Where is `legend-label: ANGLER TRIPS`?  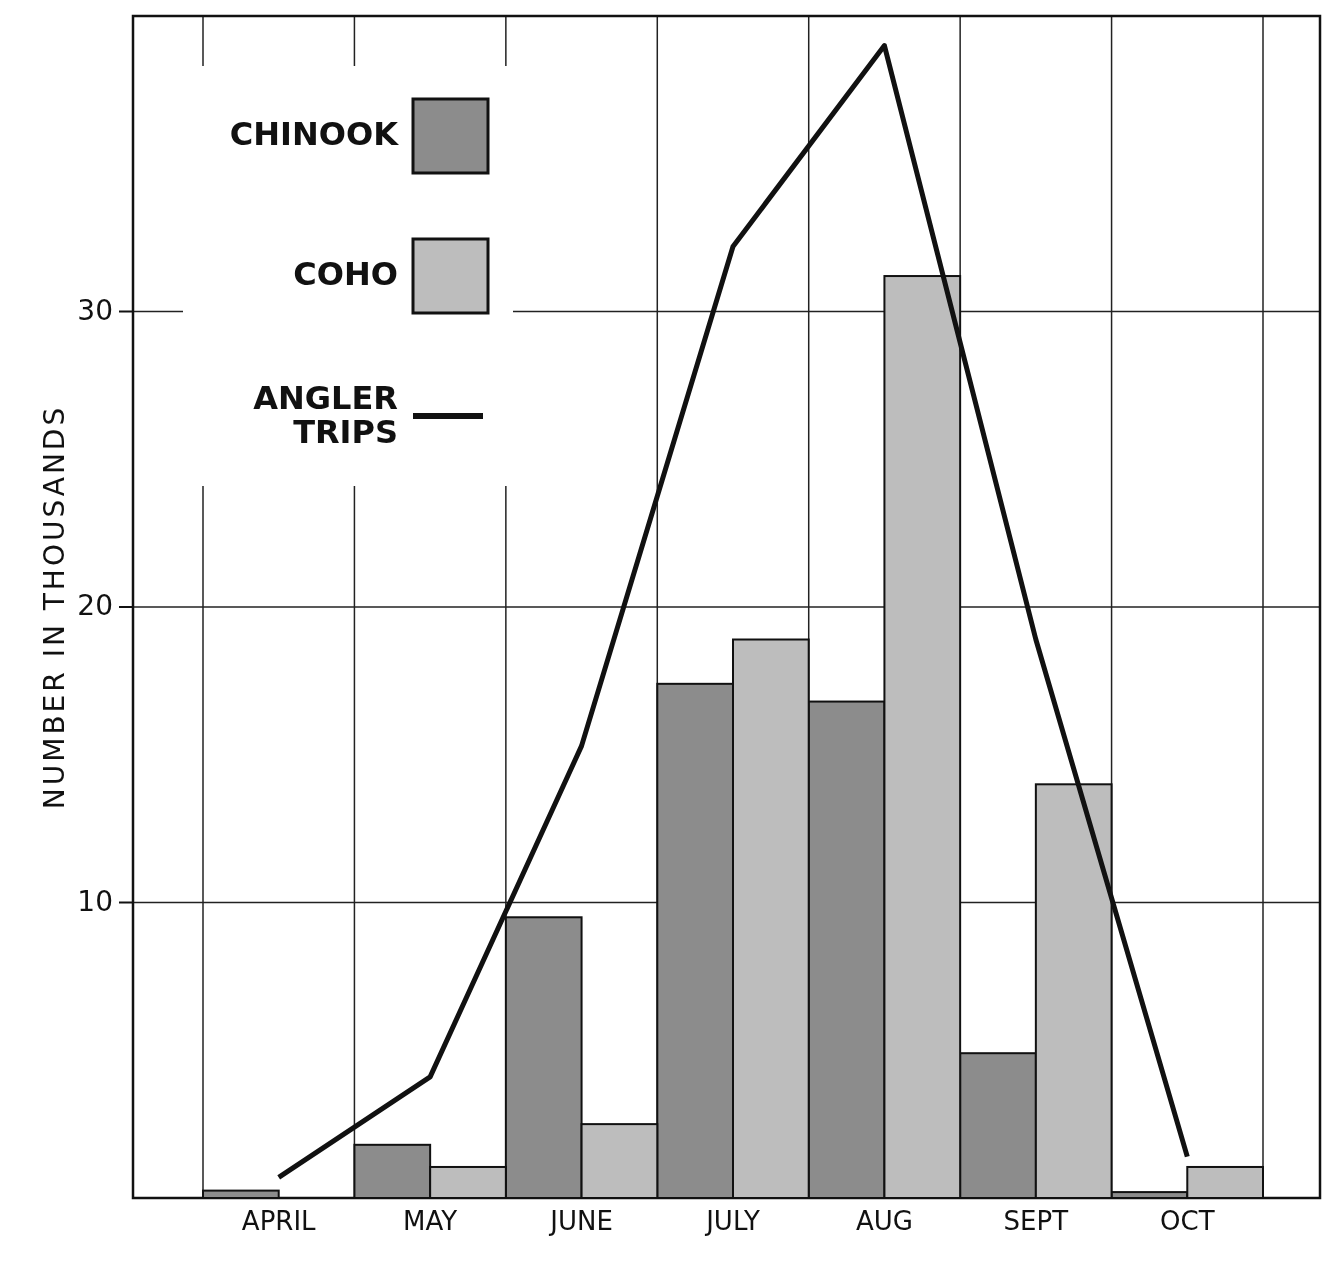
legend-label: ANGLER TRIPS is located at coordinates (325, 415).